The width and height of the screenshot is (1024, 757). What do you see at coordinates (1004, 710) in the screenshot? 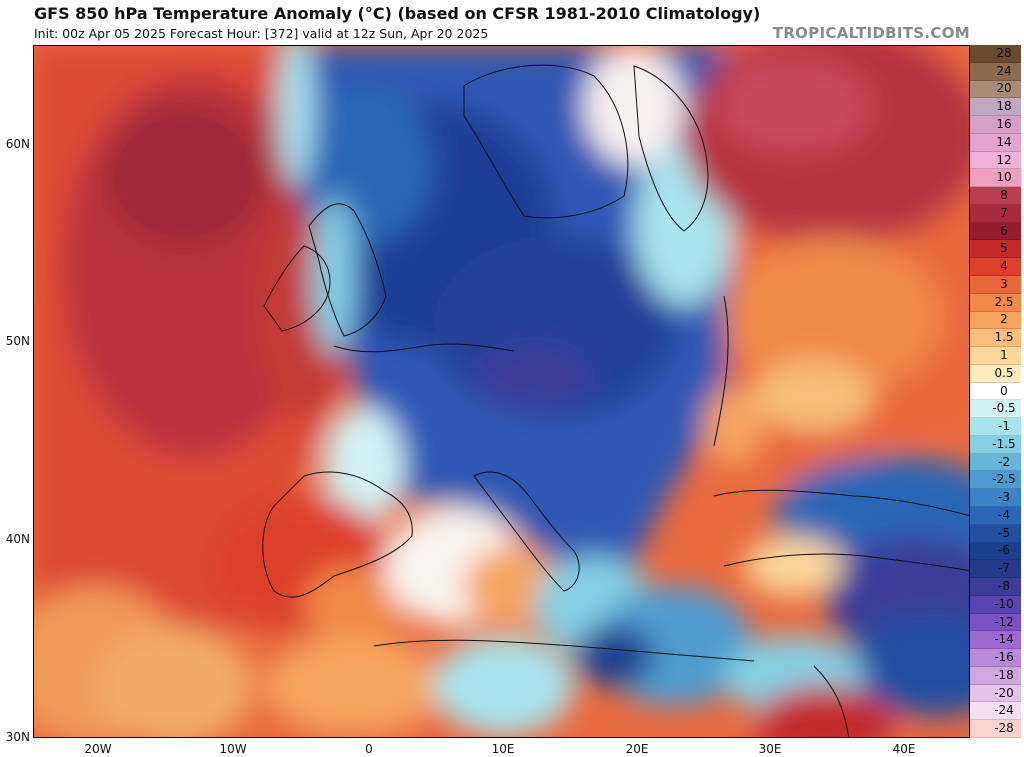
I see `colorbar-label: -24` at bounding box center [1004, 710].